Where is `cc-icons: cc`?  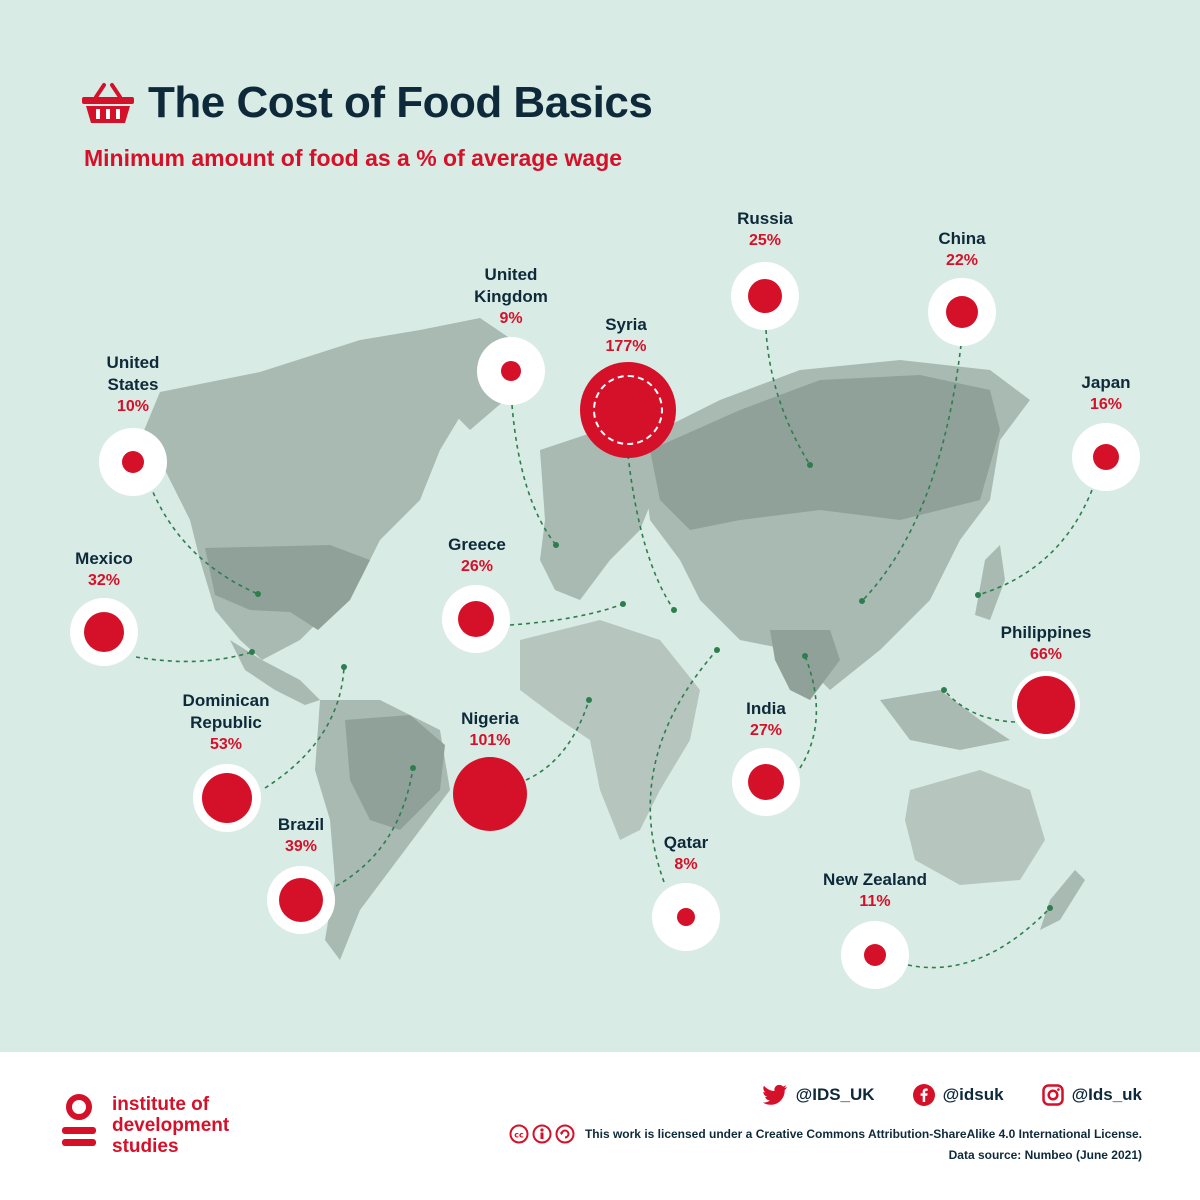 cc-icons: cc is located at coordinates (542, 1134).